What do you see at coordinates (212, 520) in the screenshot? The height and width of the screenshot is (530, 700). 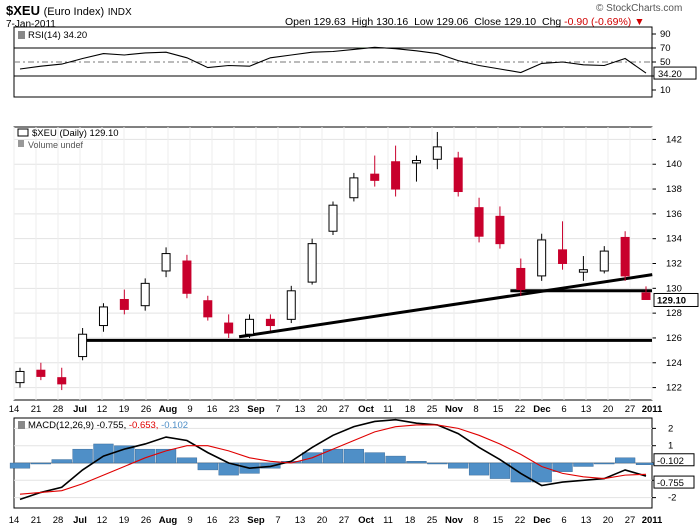 I see `macd-x-tick-label: 16` at bounding box center [212, 520].